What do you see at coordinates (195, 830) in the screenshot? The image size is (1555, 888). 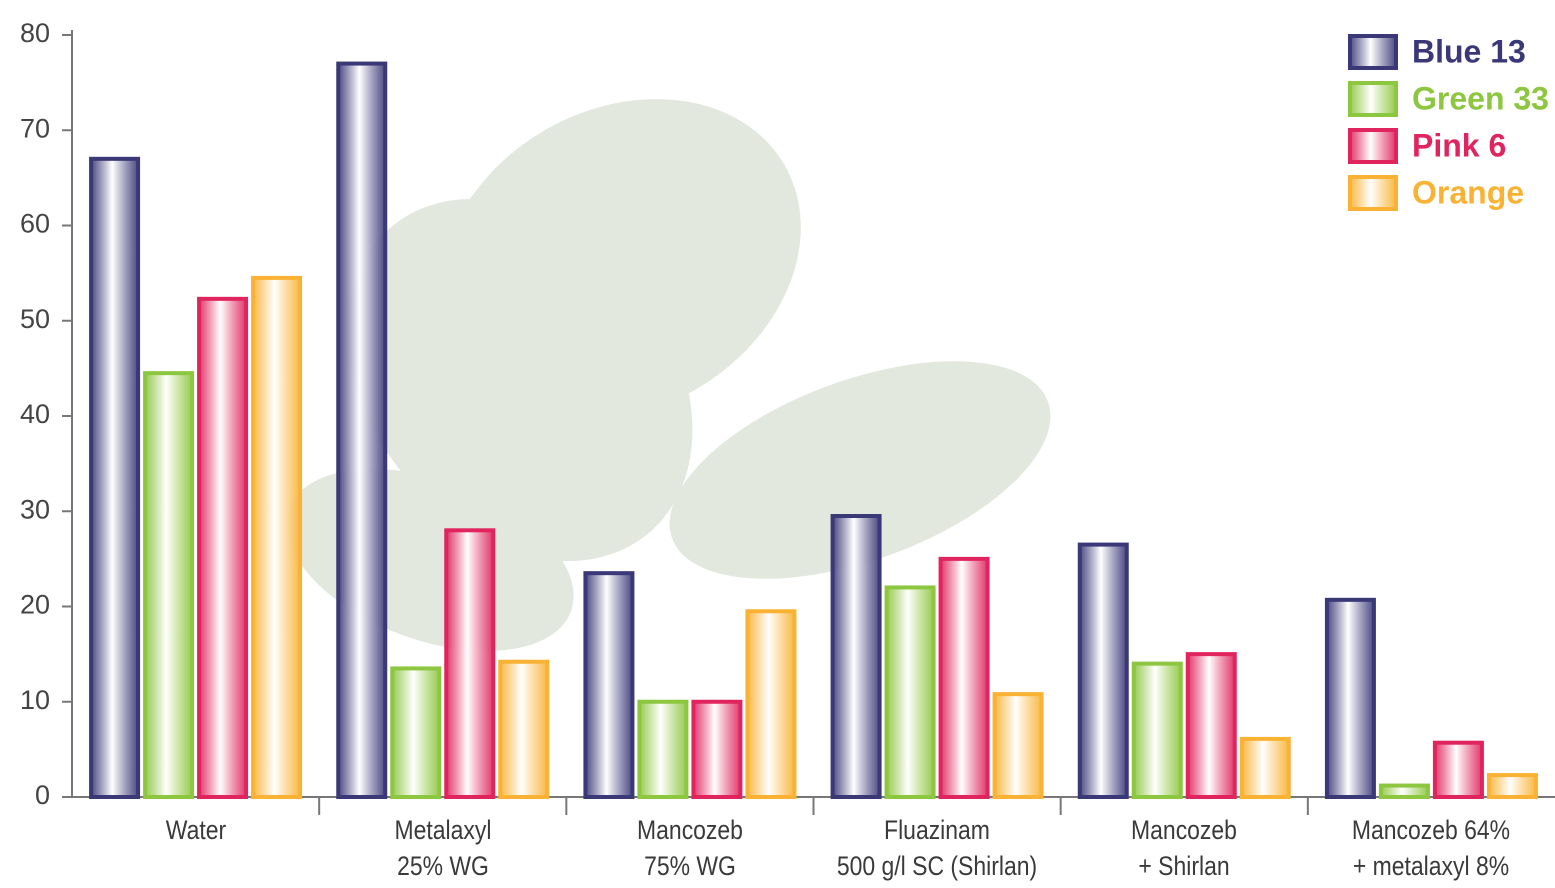 I see `x-tick-label: Water` at bounding box center [195, 830].